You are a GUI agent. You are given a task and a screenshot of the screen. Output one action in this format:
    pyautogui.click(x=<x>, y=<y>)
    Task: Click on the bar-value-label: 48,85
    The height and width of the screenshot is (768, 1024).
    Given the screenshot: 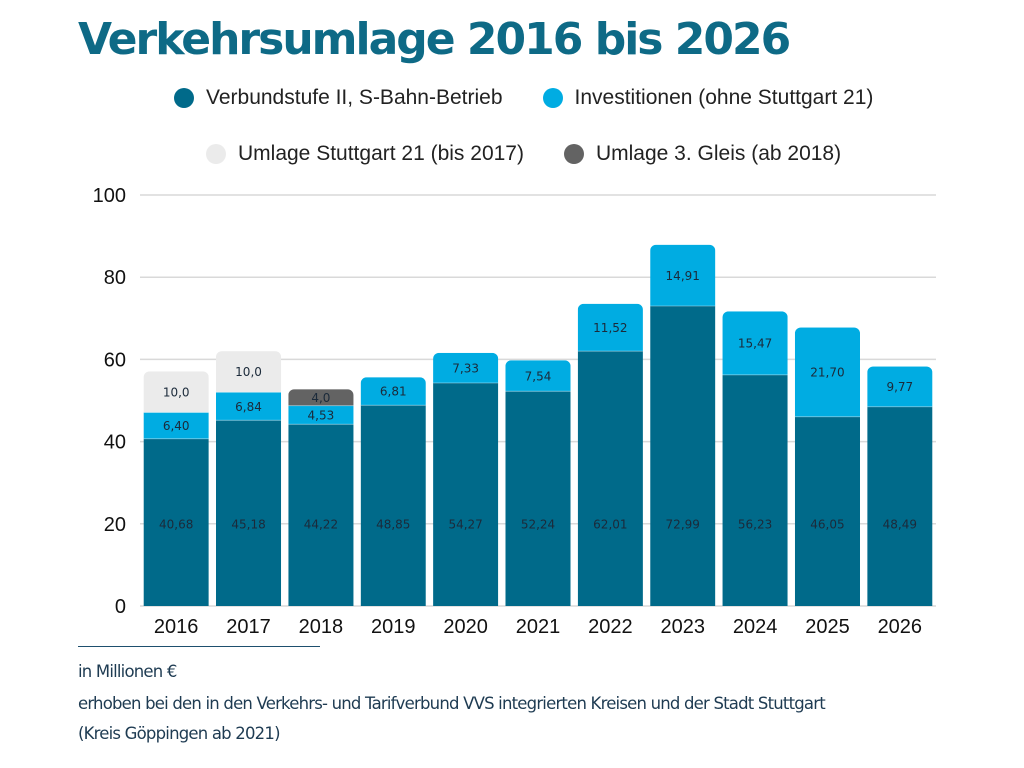 What is the action you would take?
    pyautogui.click(x=393, y=524)
    